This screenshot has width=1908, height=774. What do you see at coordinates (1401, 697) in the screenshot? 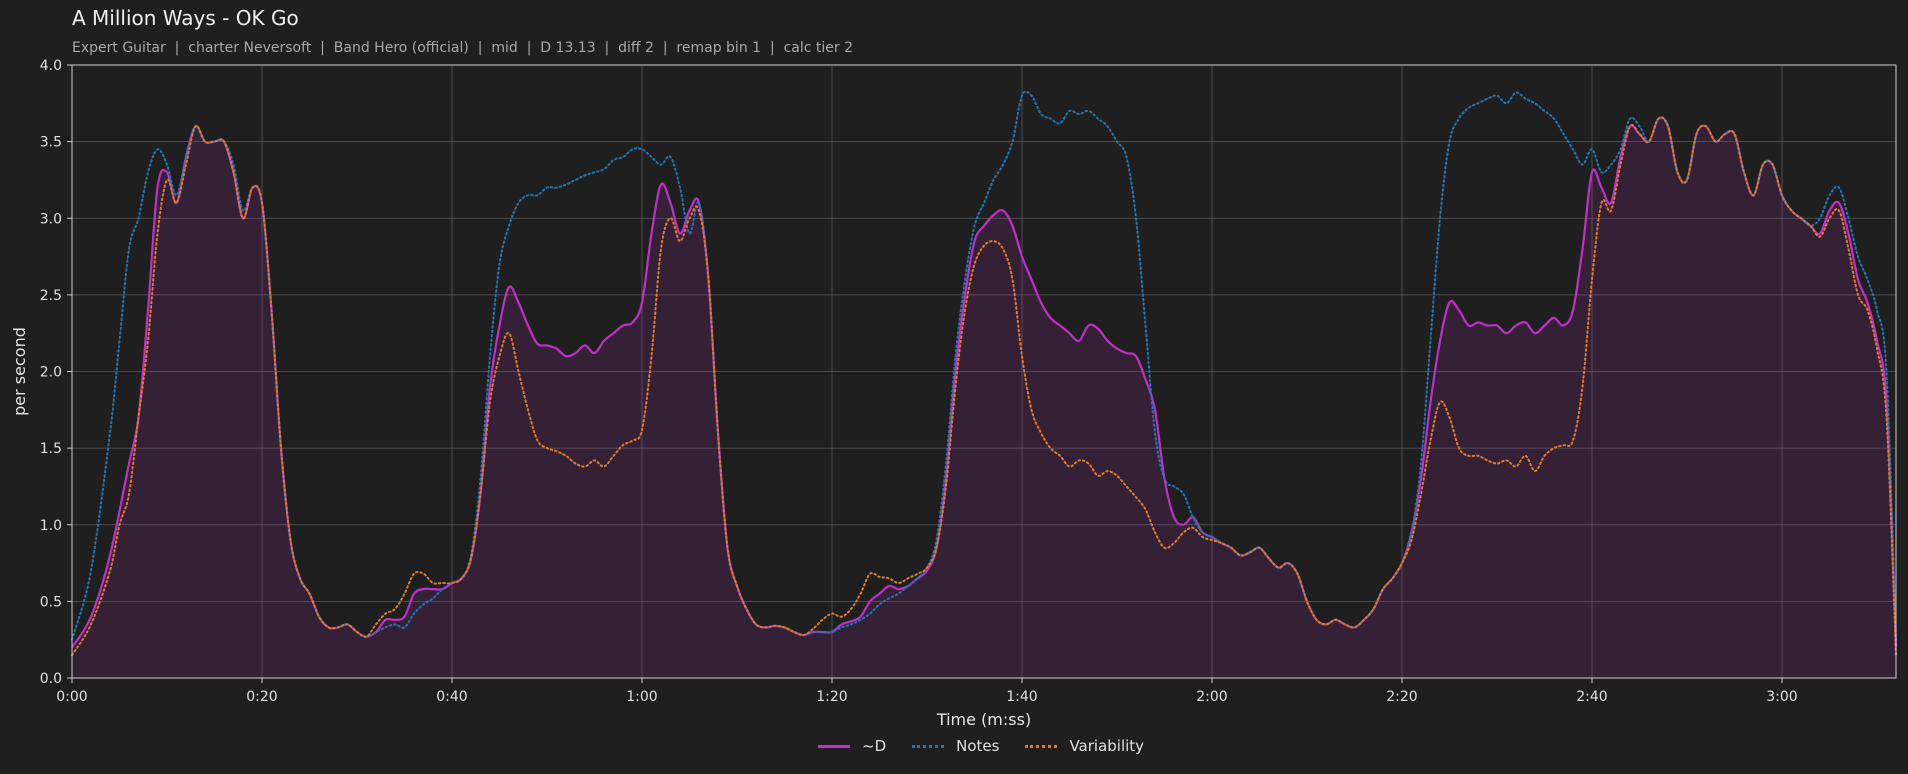
I see `x-tick-label: 2:20` at bounding box center [1401, 697].